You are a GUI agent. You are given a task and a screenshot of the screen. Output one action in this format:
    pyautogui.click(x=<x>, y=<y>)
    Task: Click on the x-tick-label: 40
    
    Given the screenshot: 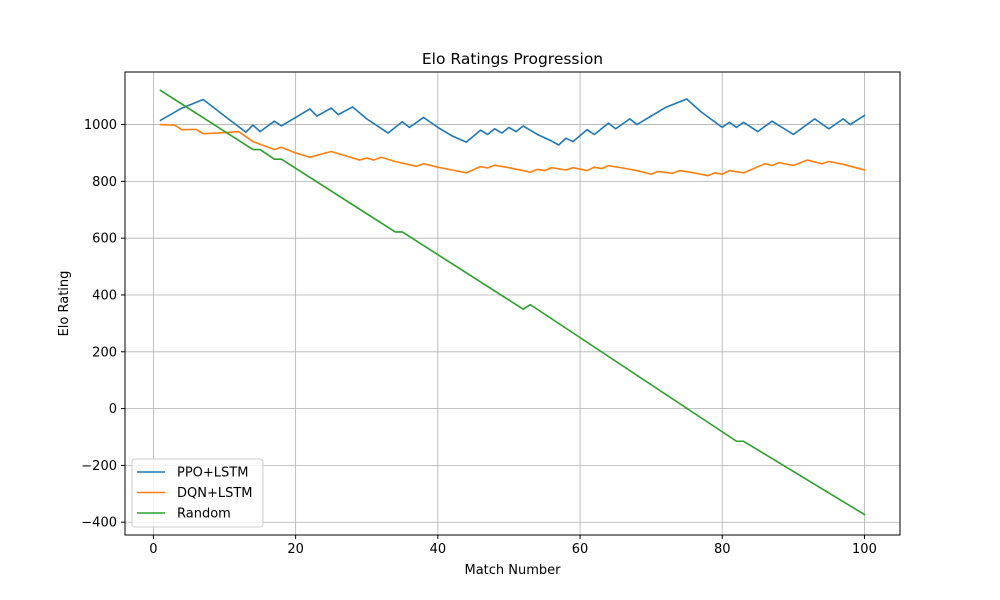 What is the action you would take?
    pyautogui.click(x=438, y=549)
    